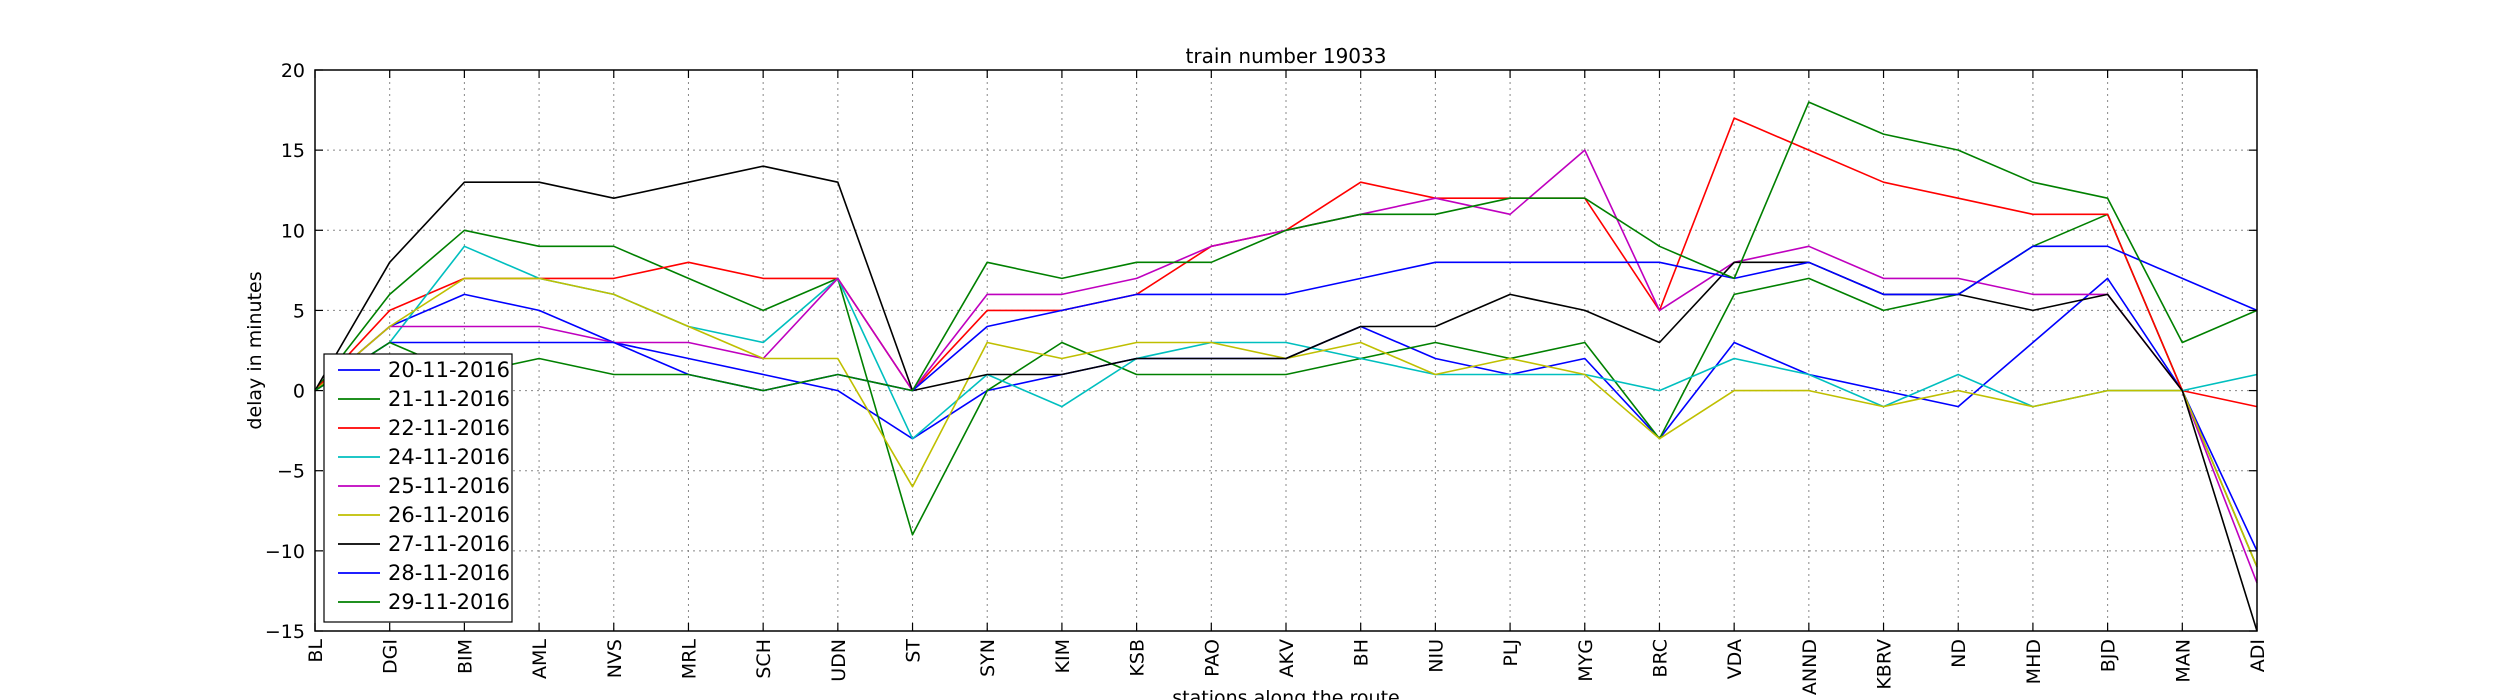 Image resolution: width=2500 pixels, height=700 pixels. What do you see at coordinates (285, 632) in the screenshot?
I see `y-tick-label: −15` at bounding box center [285, 632].